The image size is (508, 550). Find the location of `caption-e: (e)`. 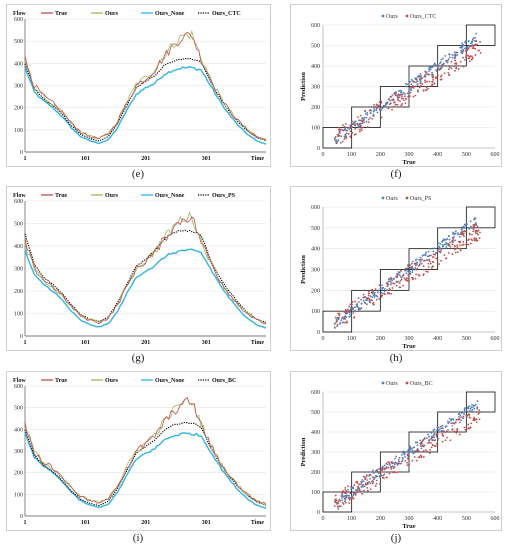

caption-e: (e) is located at coordinates (138, 174).